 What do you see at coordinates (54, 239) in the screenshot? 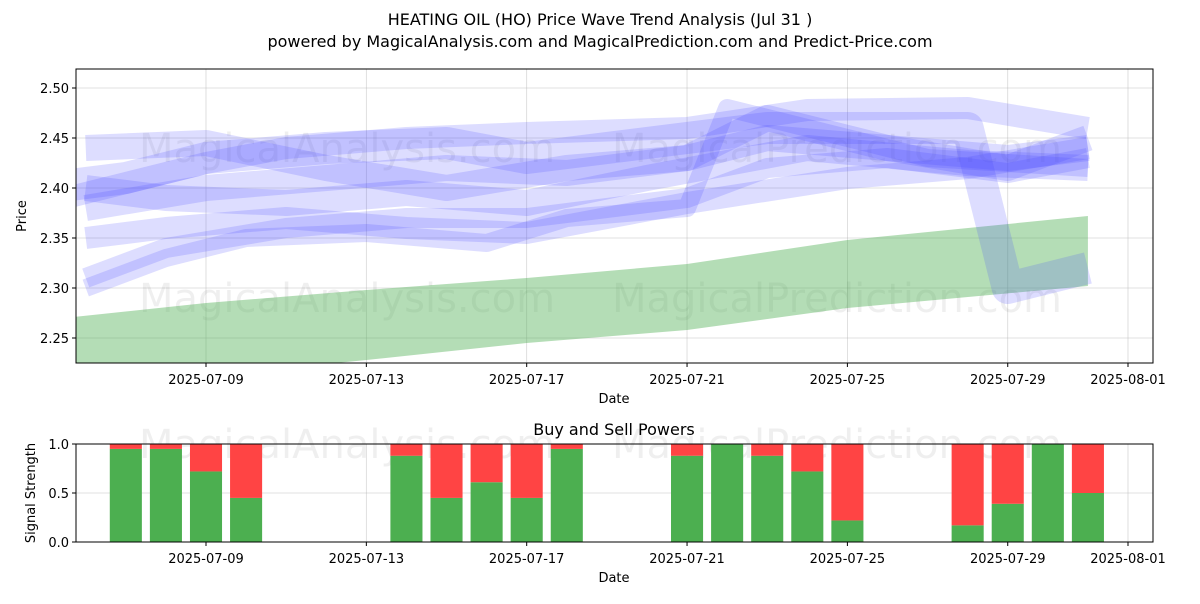
I see `price-y-tick-label: 2.35` at bounding box center [54, 239].